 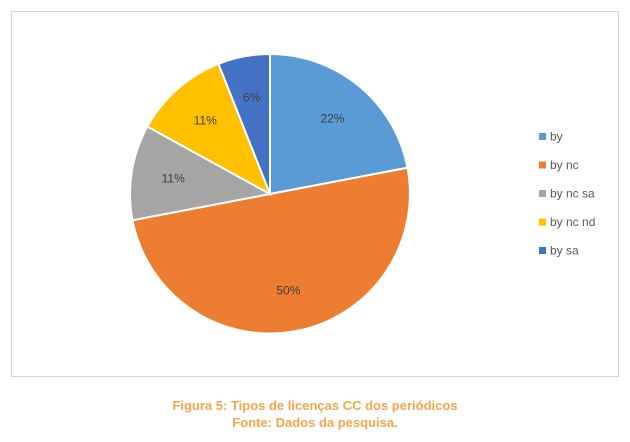 What do you see at coordinates (564, 251) in the screenshot?
I see `legend-label-by-sa: by sa` at bounding box center [564, 251].